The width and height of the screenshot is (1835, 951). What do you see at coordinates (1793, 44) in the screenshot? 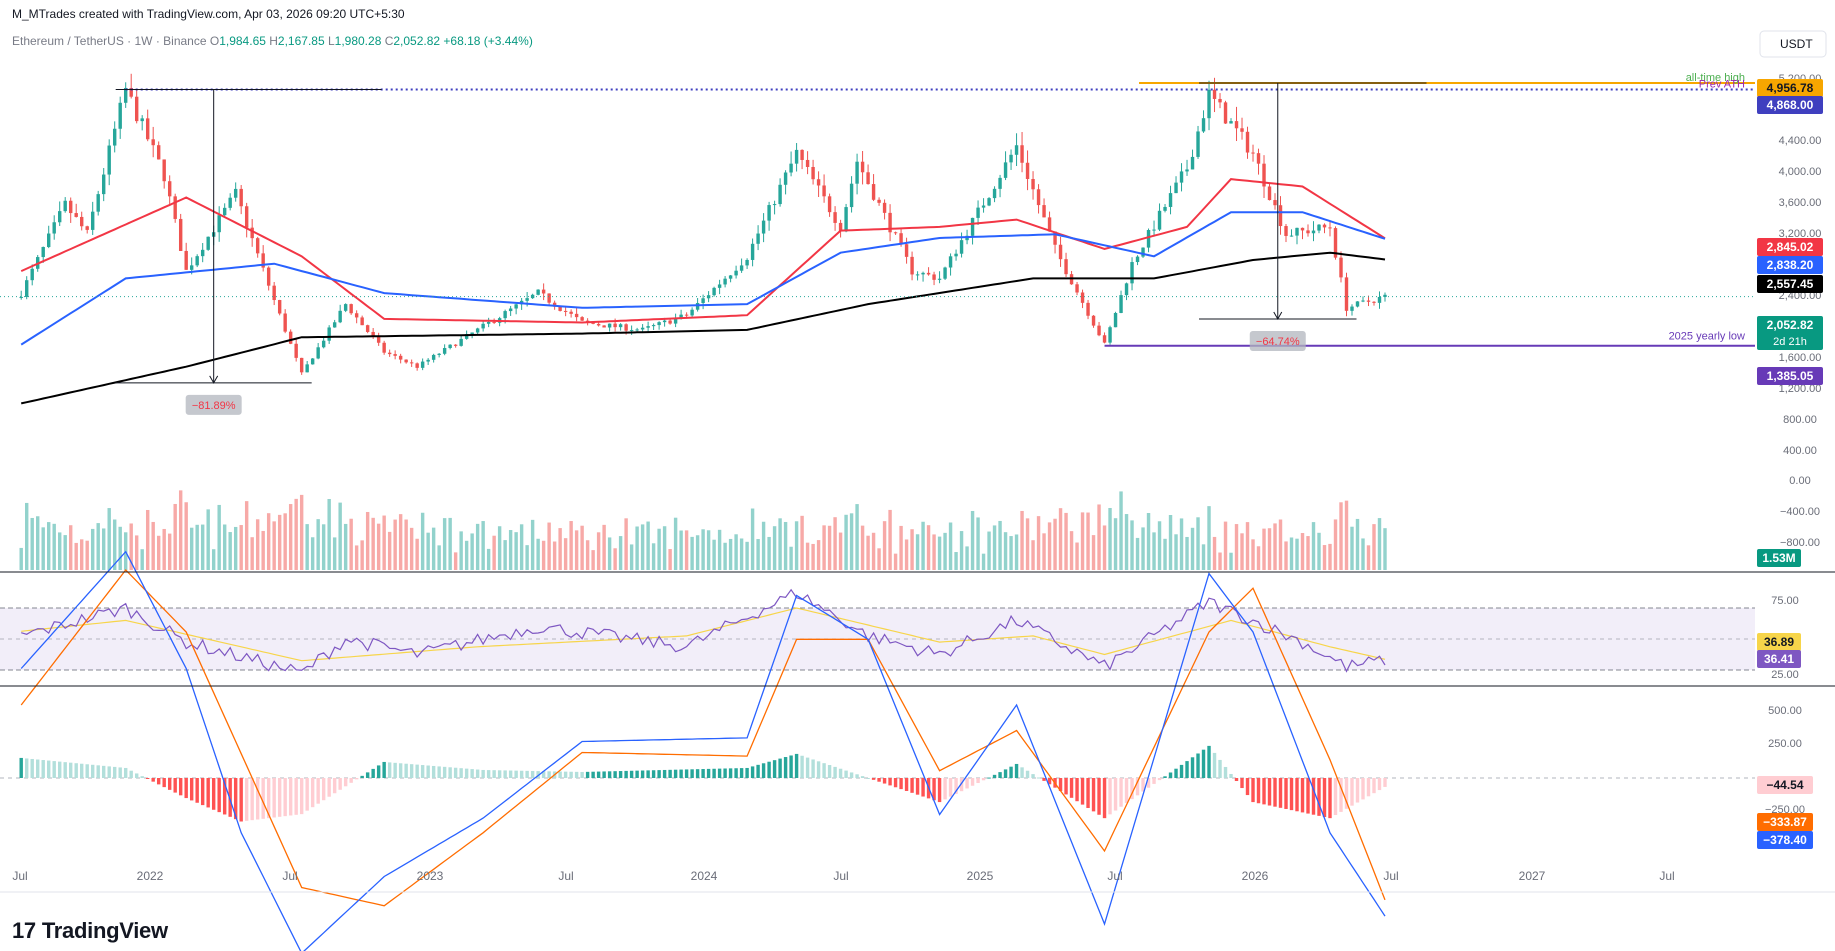
I see `currency-button: USDT` at bounding box center [1793, 44].